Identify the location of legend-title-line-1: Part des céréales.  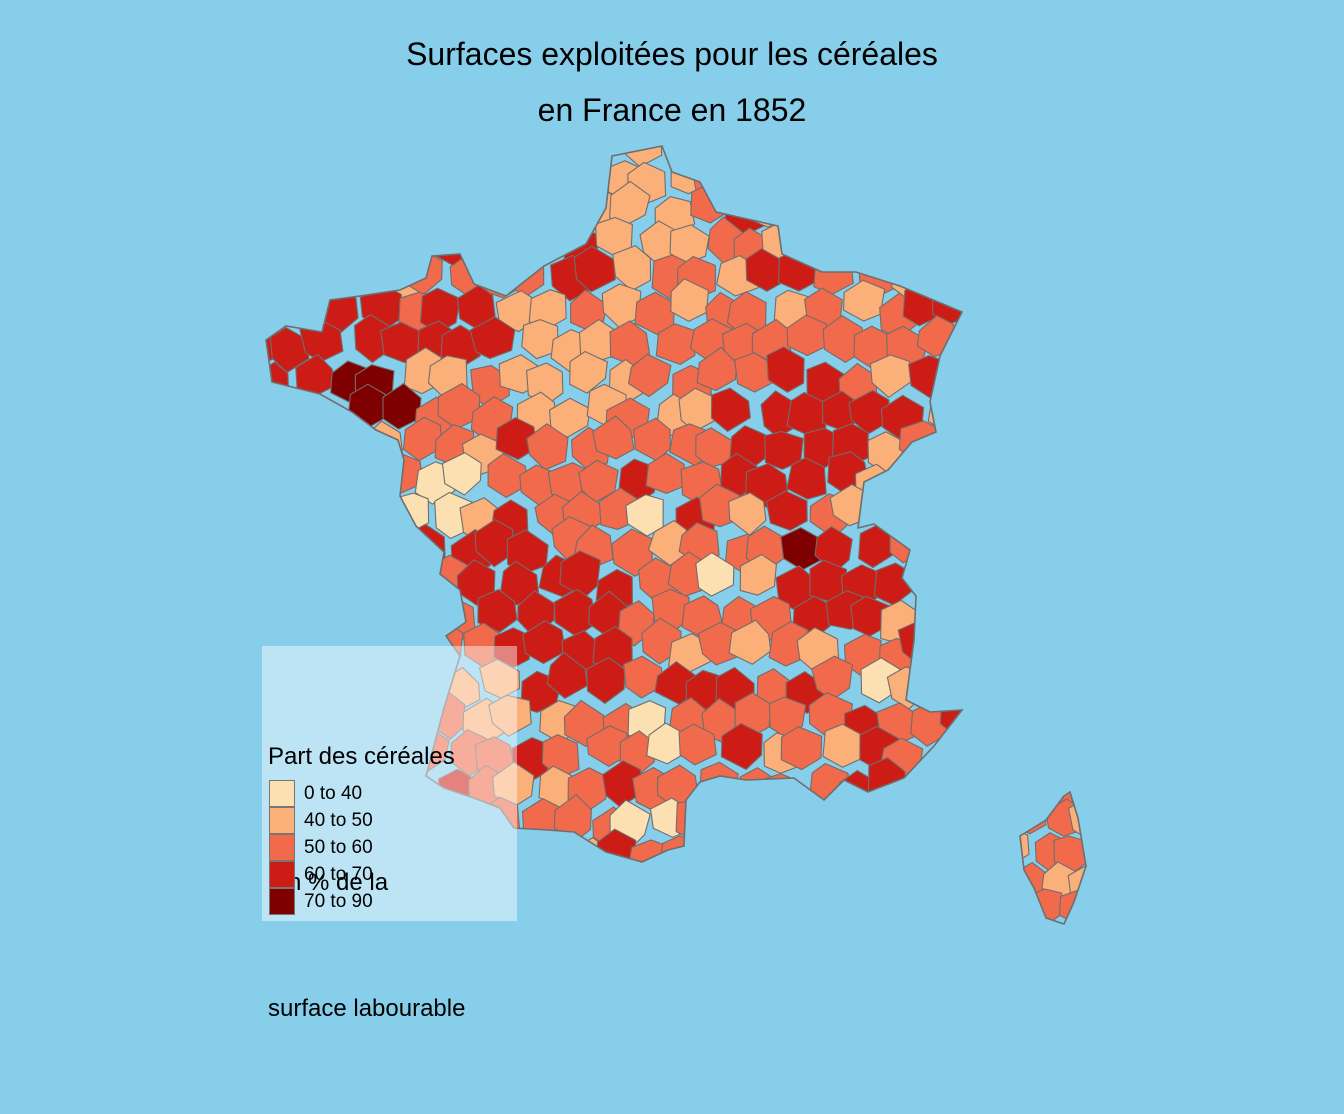
(361, 756).